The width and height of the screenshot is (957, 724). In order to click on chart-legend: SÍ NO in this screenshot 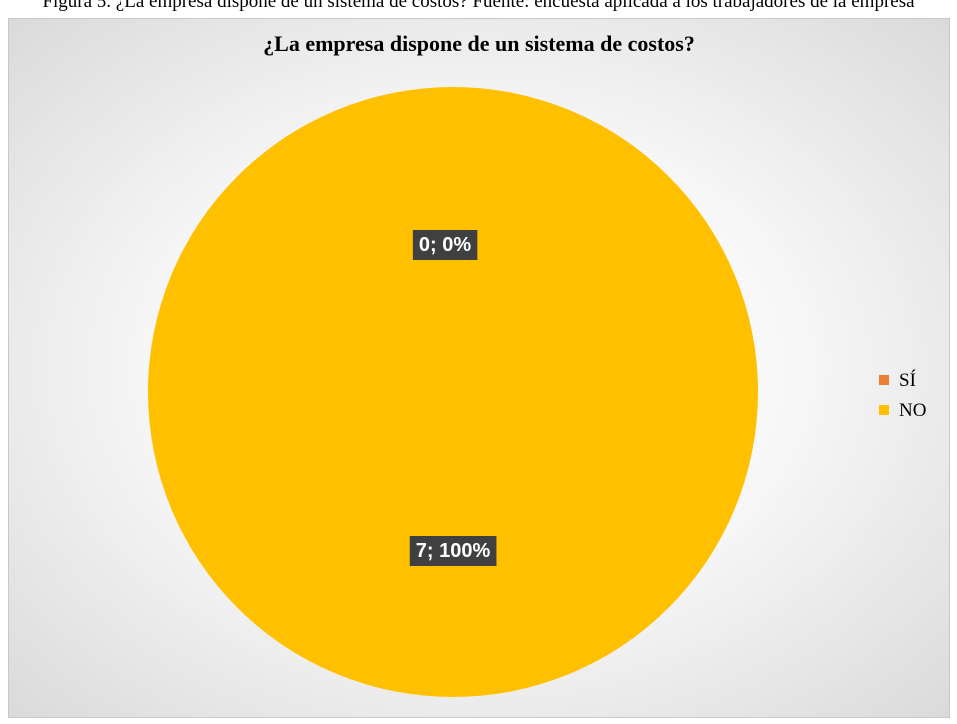, I will do `click(902, 395)`.